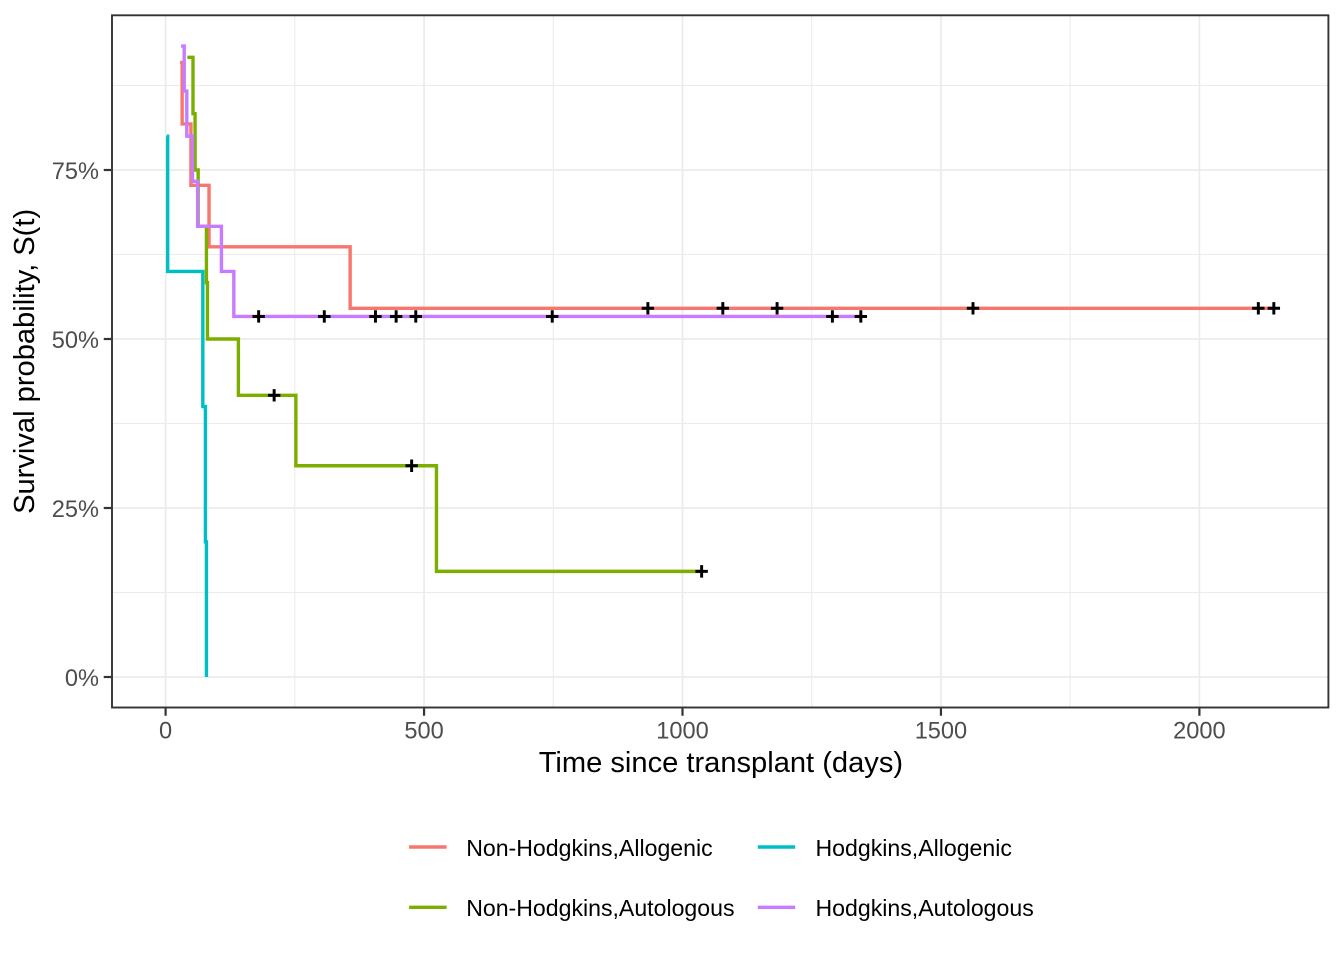 The height and width of the screenshot is (960, 1344). Describe the element at coordinates (165, 732) in the screenshot. I see `svg-text: 0` at that location.